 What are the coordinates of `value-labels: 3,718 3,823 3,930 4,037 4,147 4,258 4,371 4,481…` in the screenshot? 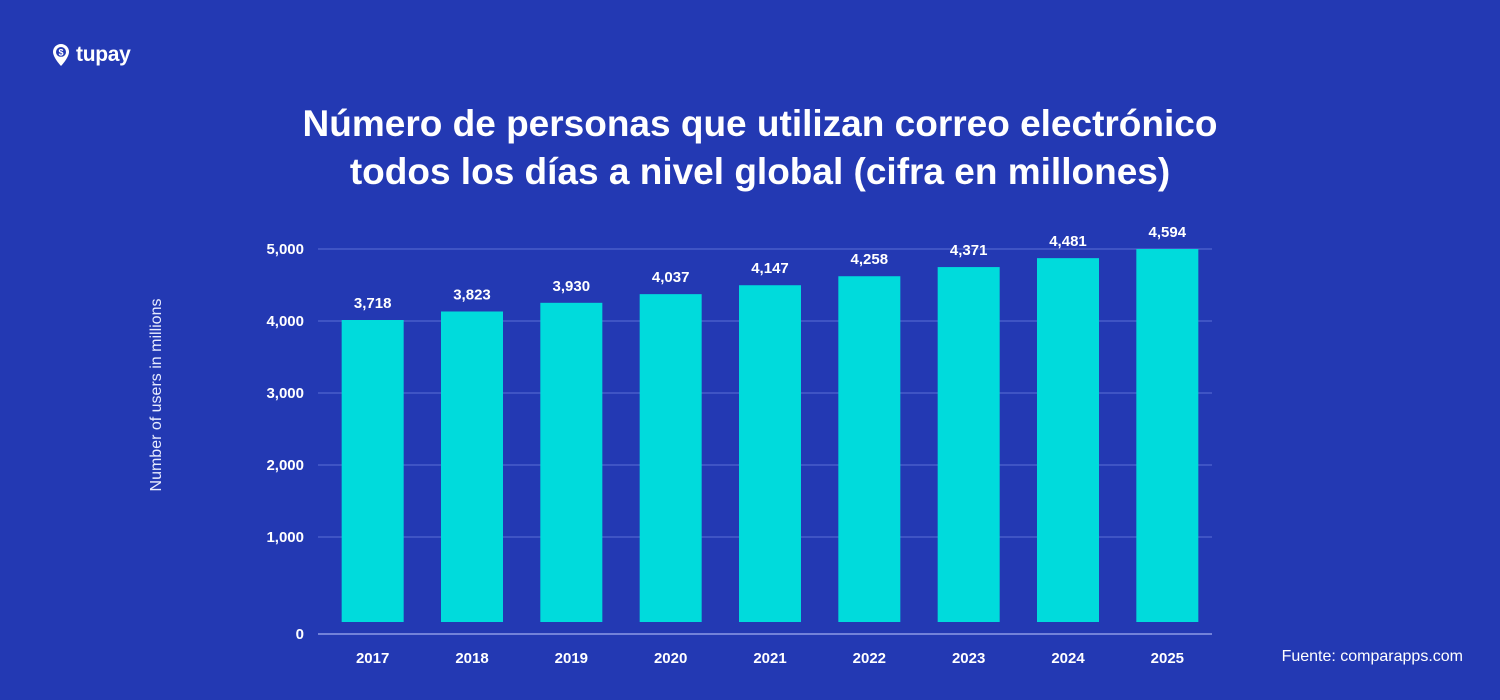 It's located at (770, 268).